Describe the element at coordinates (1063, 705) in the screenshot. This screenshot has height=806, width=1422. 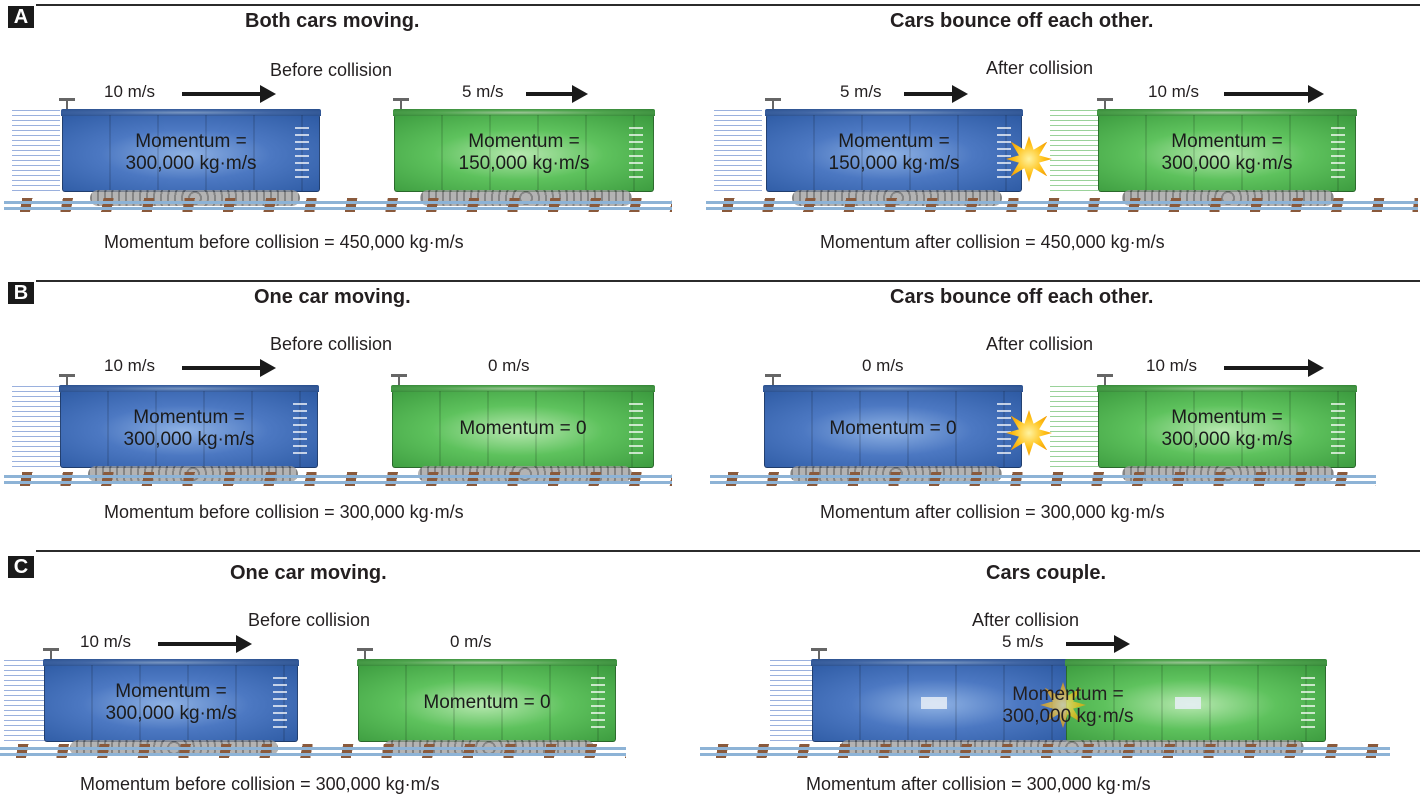
I see `coupling-burst-icon` at that location.